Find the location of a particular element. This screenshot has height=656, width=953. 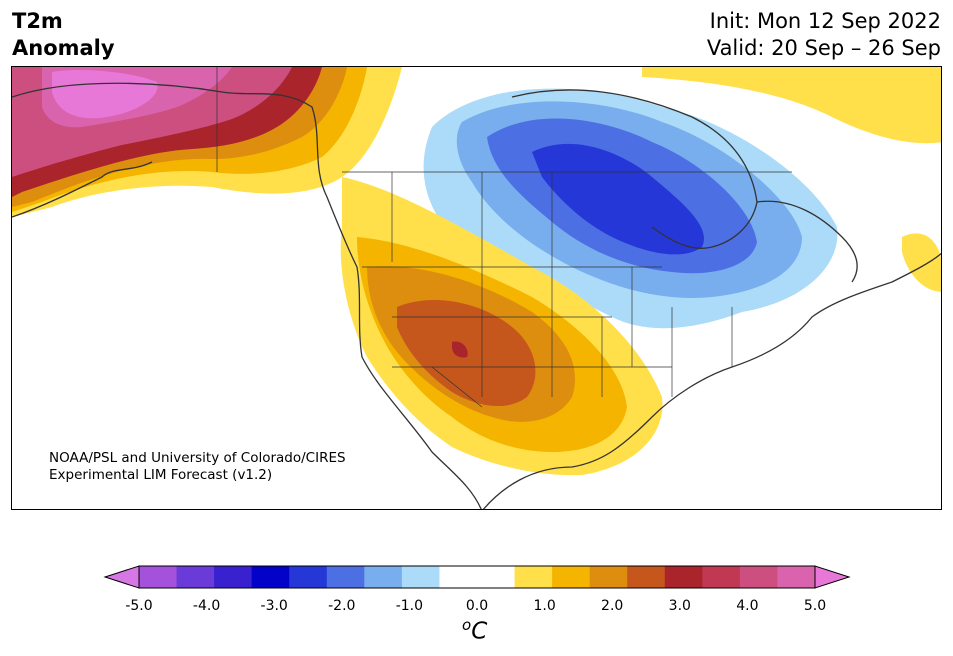

warm-west-core is located at coordinates (460, 349).